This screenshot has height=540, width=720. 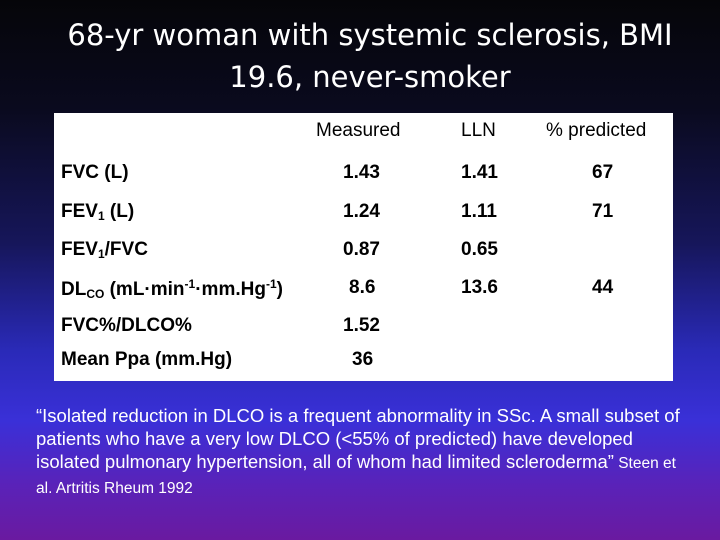 What do you see at coordinates (98, 212) in the screenshot?
I see `row-label-fev1: FEV1 (L)` at bounding box center [98, 212].